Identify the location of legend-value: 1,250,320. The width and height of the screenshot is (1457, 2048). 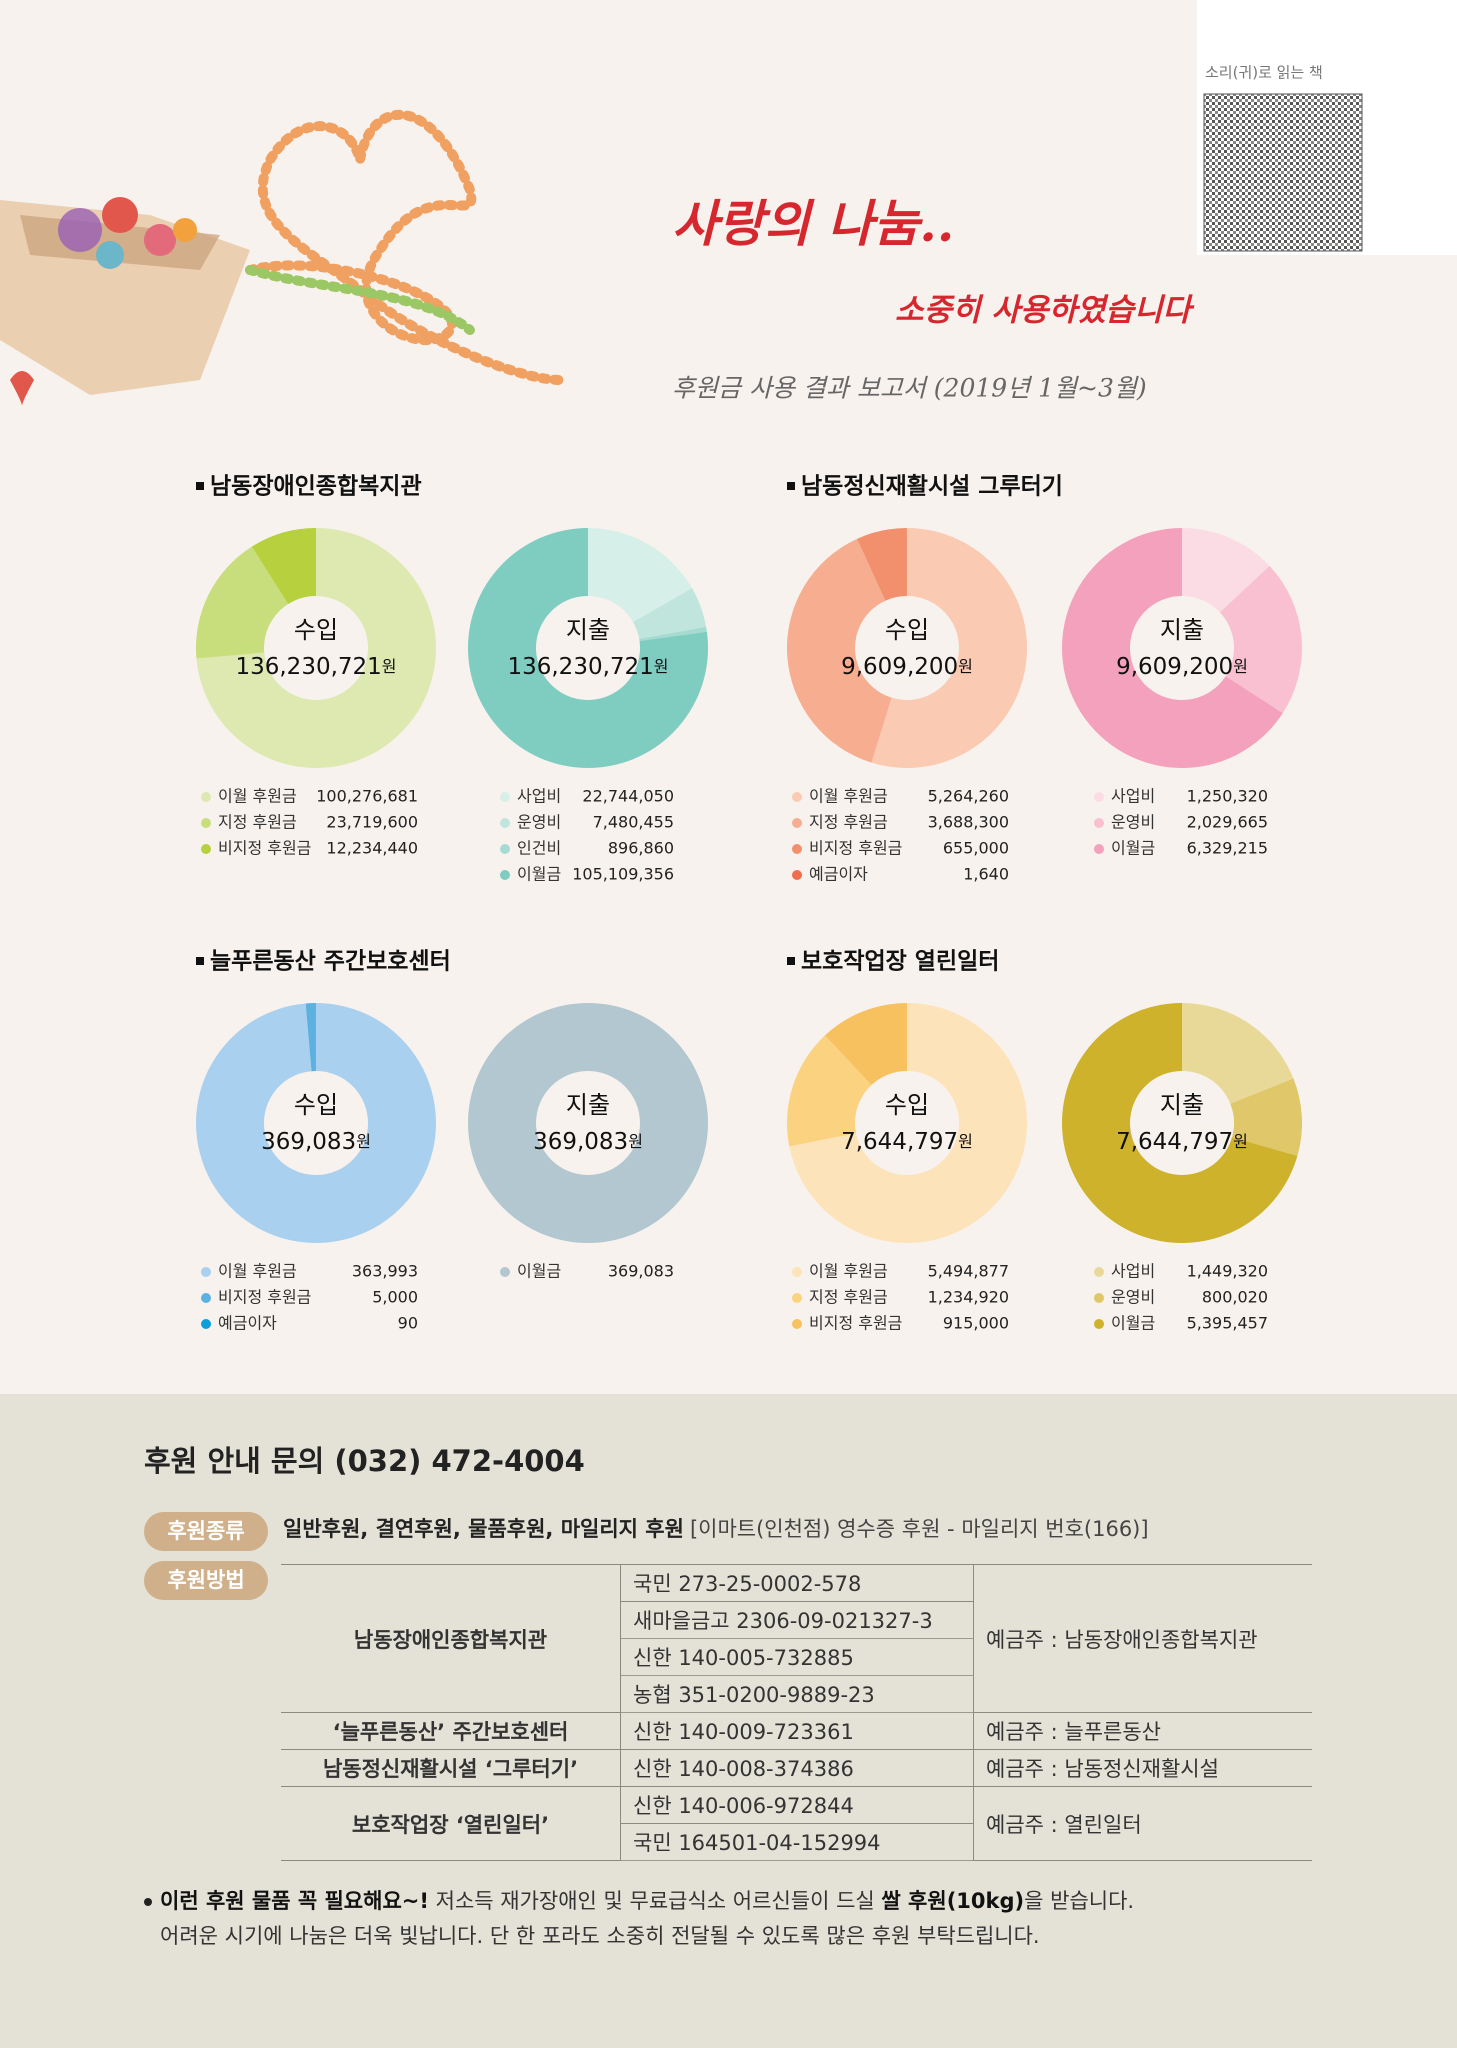
(1227, 796).